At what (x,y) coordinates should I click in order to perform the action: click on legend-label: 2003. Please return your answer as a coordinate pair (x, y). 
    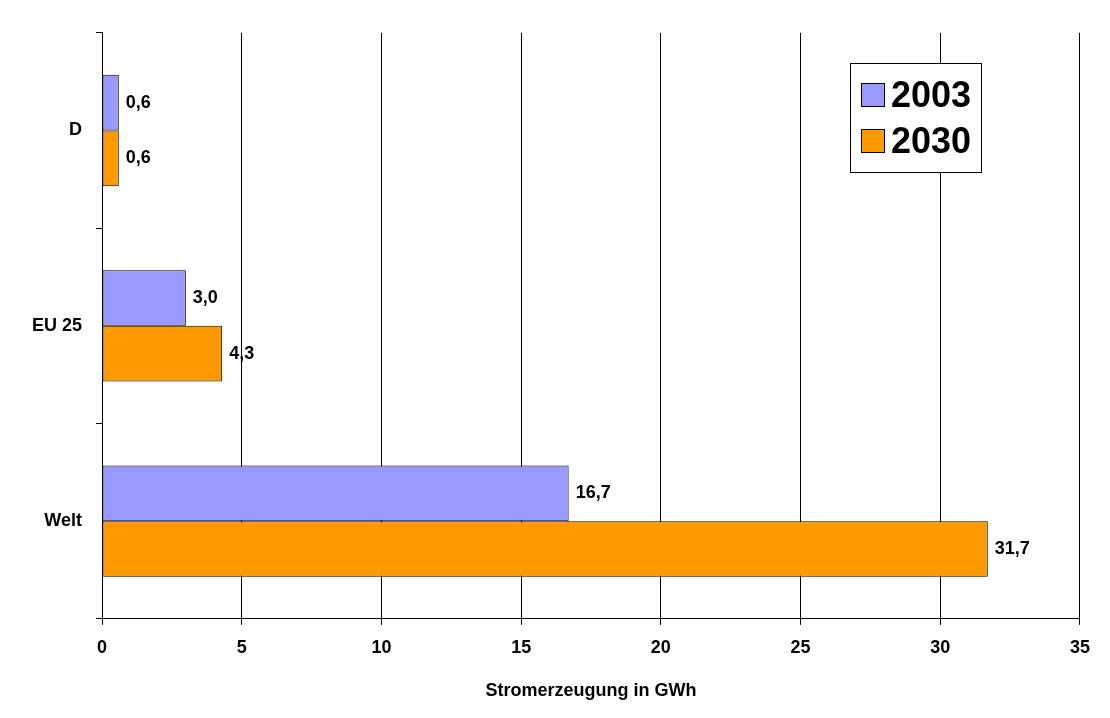
    Looking at the image, I should click on (931, 94).